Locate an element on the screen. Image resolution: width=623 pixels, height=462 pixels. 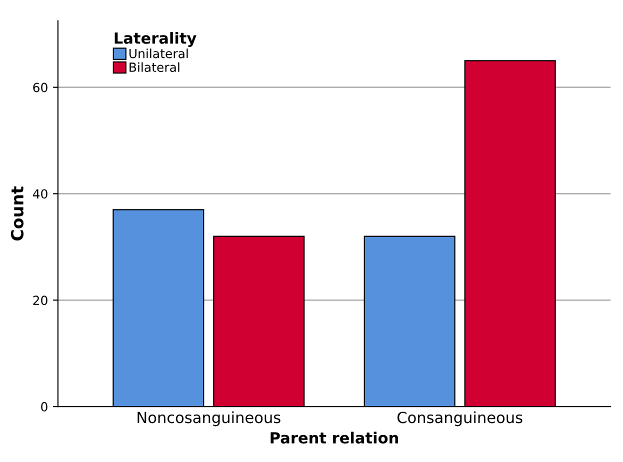
y-tick-label: 20 is located at coordinates (40, 301).